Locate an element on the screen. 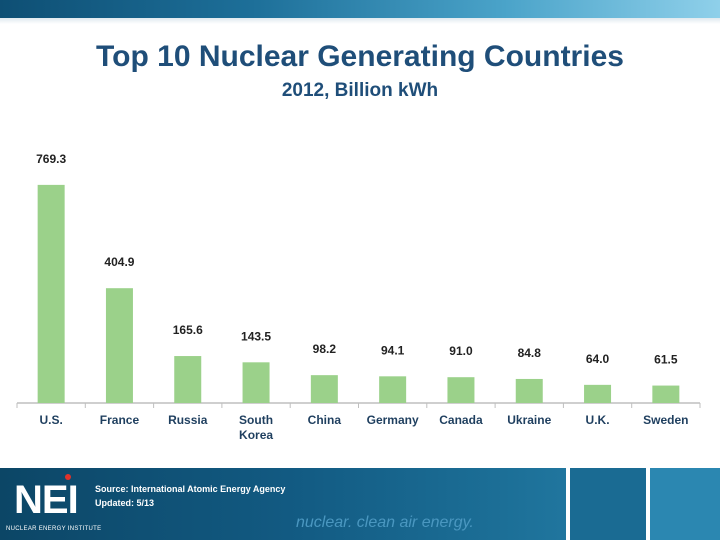  tagline: nuclear. clean air energy. is located at coordinates (385, 522).